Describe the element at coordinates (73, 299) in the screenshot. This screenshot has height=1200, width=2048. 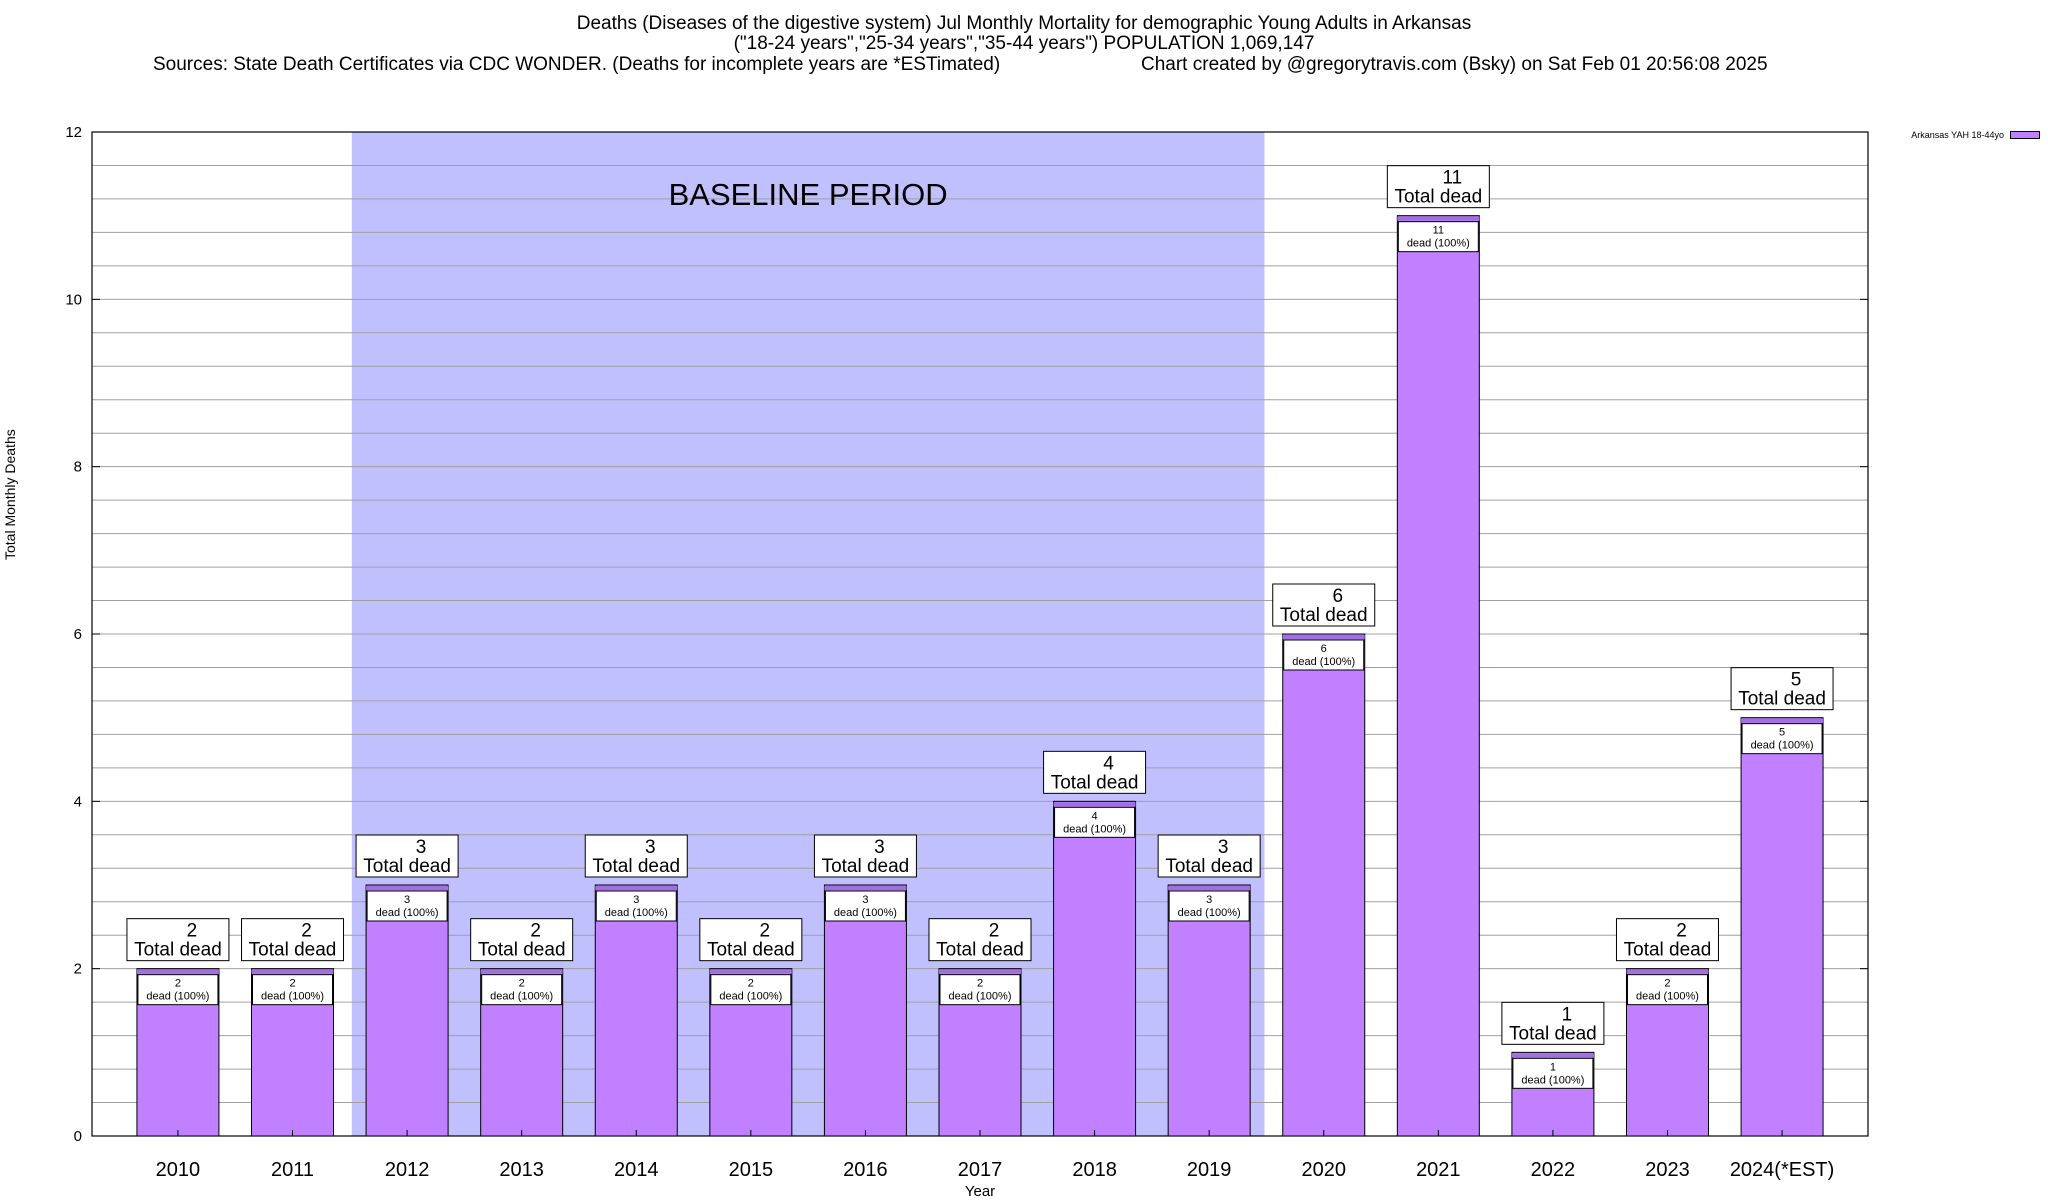
I see `y-tick-label: 10` at that location.